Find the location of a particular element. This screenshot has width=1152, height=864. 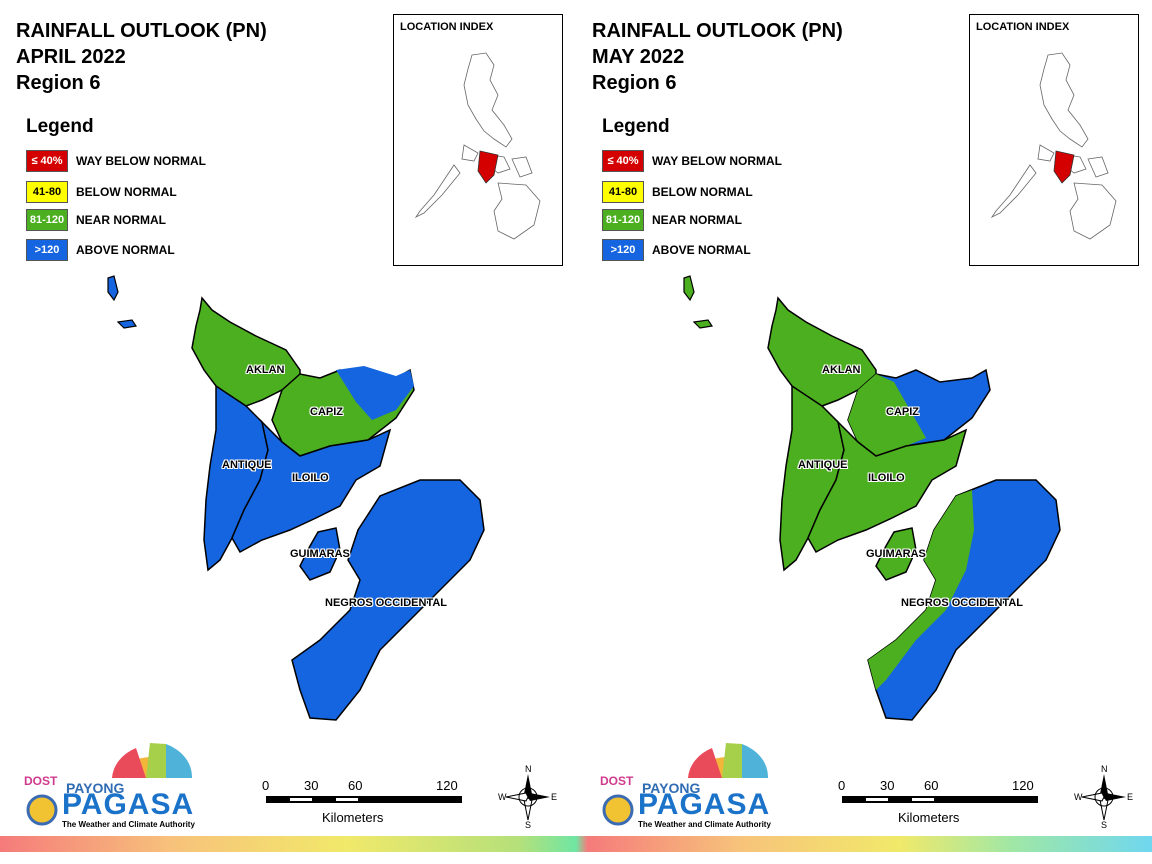

map-title: RAINFALL OUTLOOK (PN) MAY 2022 Region 6 is located at coordinates (717, 57).